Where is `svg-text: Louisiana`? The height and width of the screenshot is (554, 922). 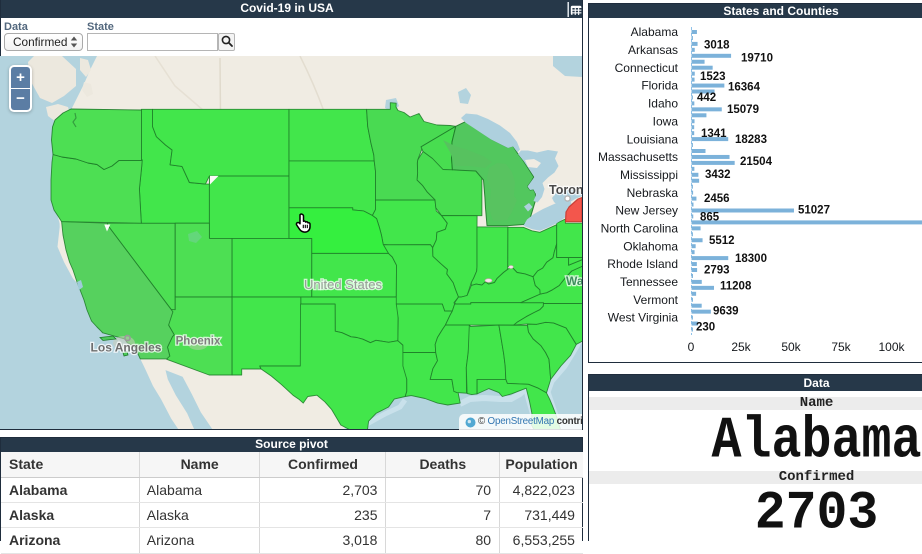
svg-text: Louisiana is located at coordinates (653, 139).